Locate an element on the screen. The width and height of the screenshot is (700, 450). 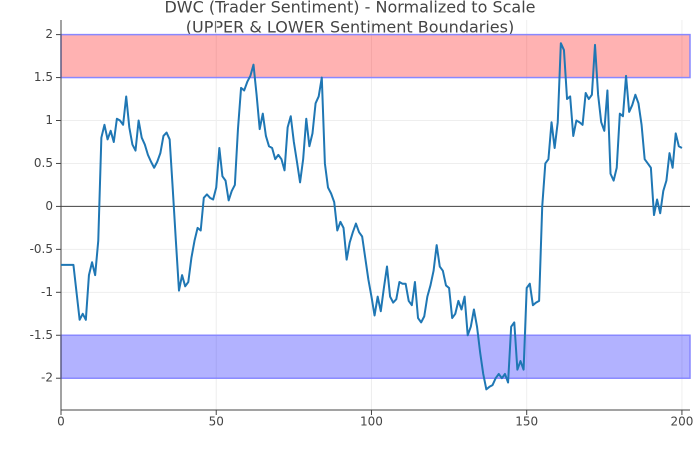
y-tick-label: -2 is located at coordinates (47, 378).